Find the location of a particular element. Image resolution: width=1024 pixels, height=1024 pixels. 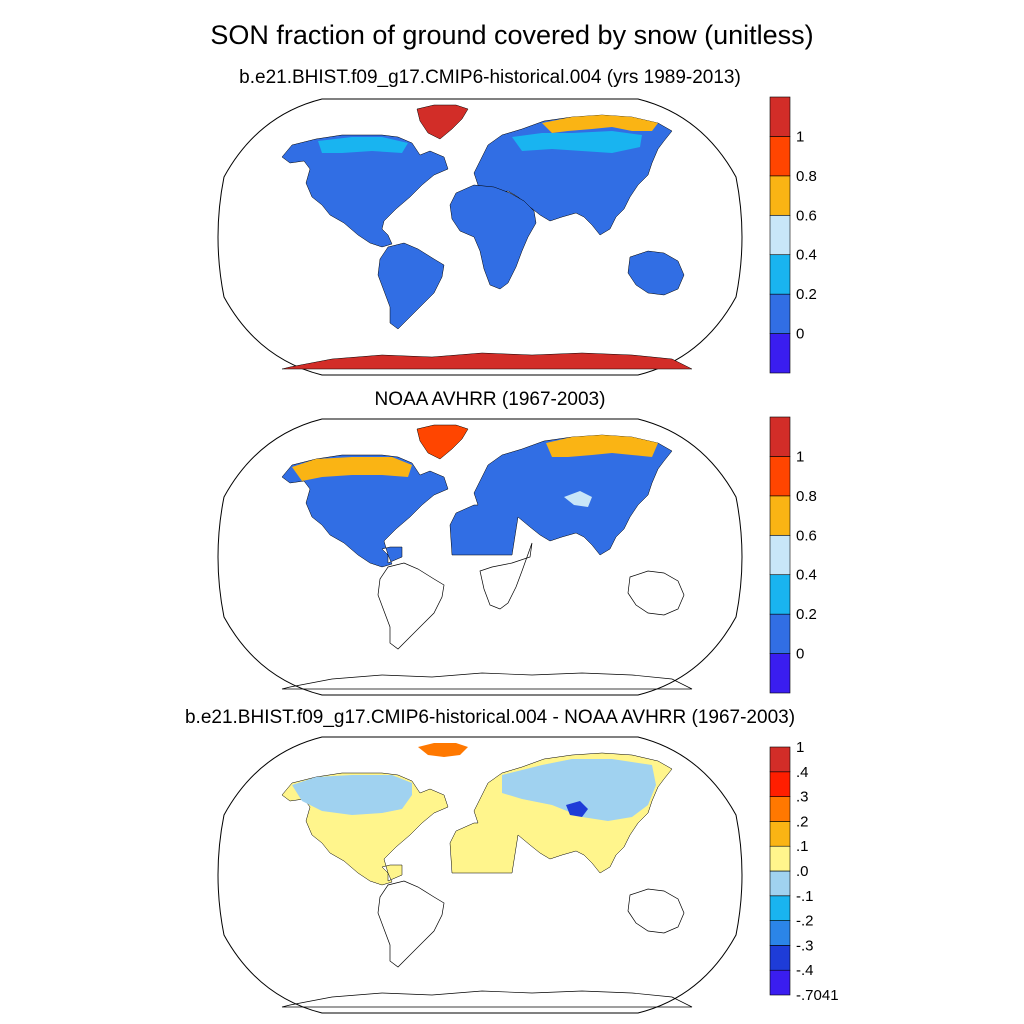

colorbar-tick-label: -.1 is located at coordinates (805, 896).